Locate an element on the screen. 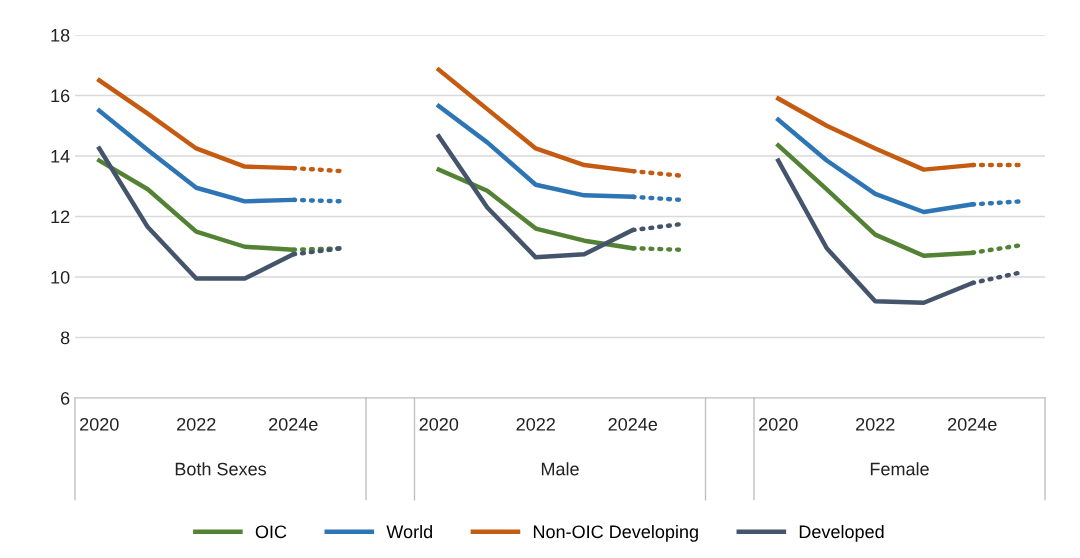 The width and height of the screenshot is (1080, 558). y-tick-label: 10 is located at coordinates (60, 277).